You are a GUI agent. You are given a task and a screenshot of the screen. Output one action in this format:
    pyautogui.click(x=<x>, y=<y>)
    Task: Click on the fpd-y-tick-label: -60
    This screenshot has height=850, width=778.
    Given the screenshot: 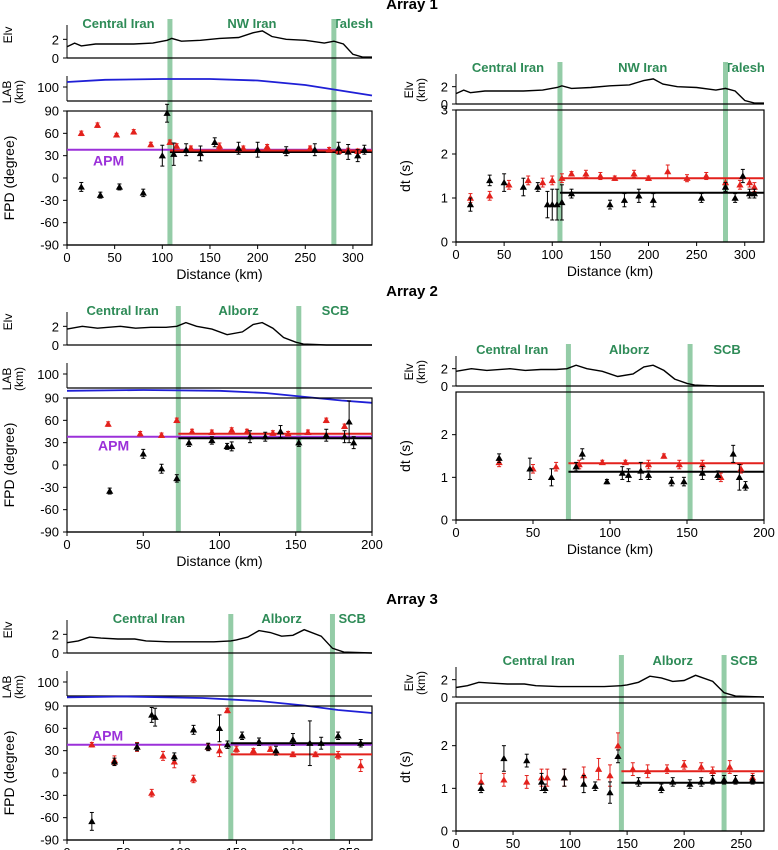 What is the action you would take?
    pyautogui.click(x=49, y=509)
    